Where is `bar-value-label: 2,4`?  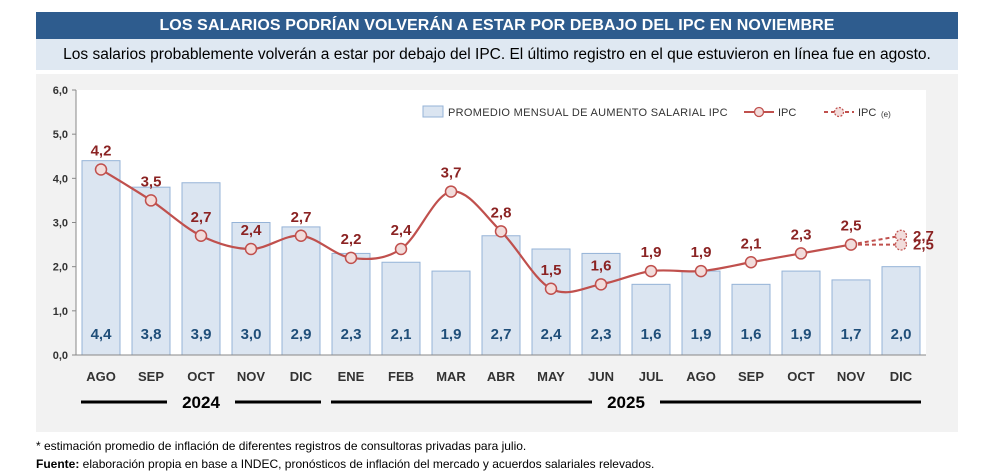 bar-value-label: 2,4 is located at coordinates (552, 334).